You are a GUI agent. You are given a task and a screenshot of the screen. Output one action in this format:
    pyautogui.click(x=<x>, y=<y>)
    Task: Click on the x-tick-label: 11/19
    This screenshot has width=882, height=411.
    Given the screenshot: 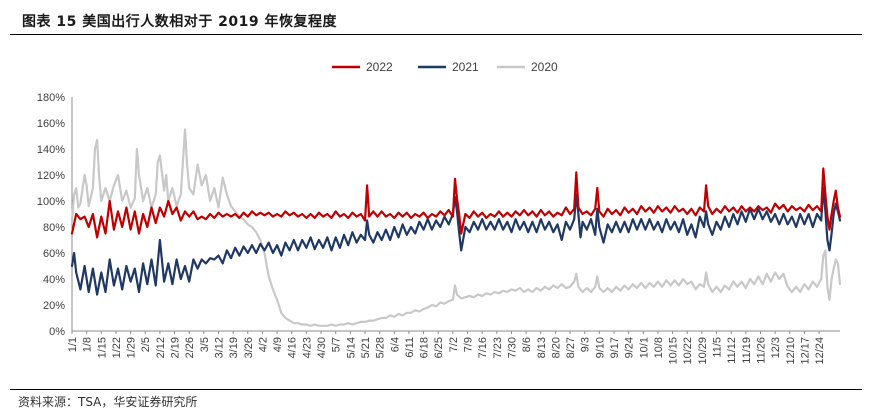 What is the action you would take?
    pyautogui.click(x=747, y=350)
    